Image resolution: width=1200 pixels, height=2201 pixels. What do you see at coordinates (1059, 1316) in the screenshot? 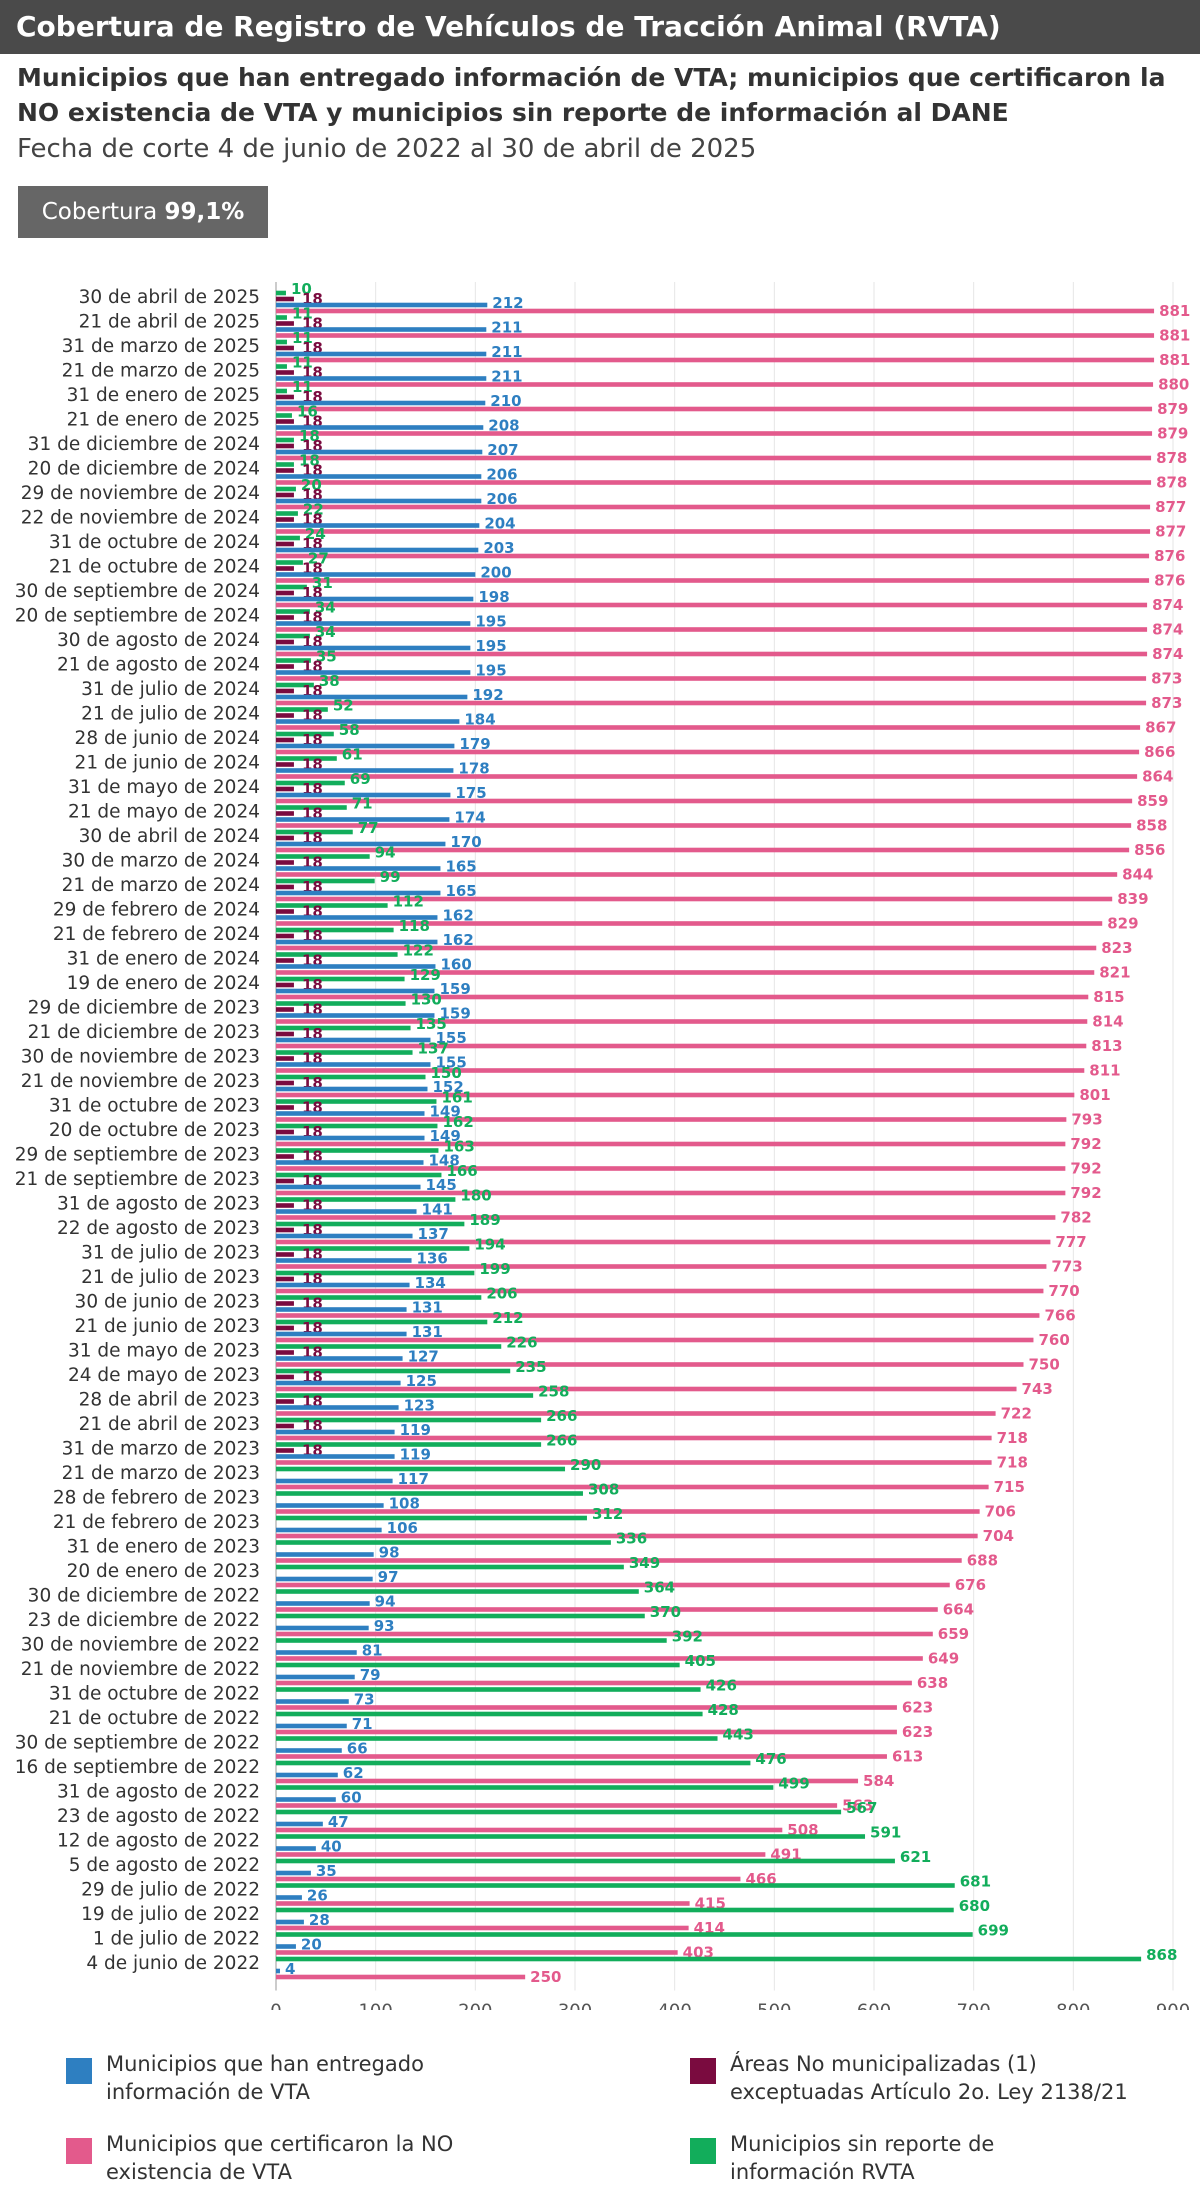
I see `data-label: 766` at bounding box center [1059, 1316].